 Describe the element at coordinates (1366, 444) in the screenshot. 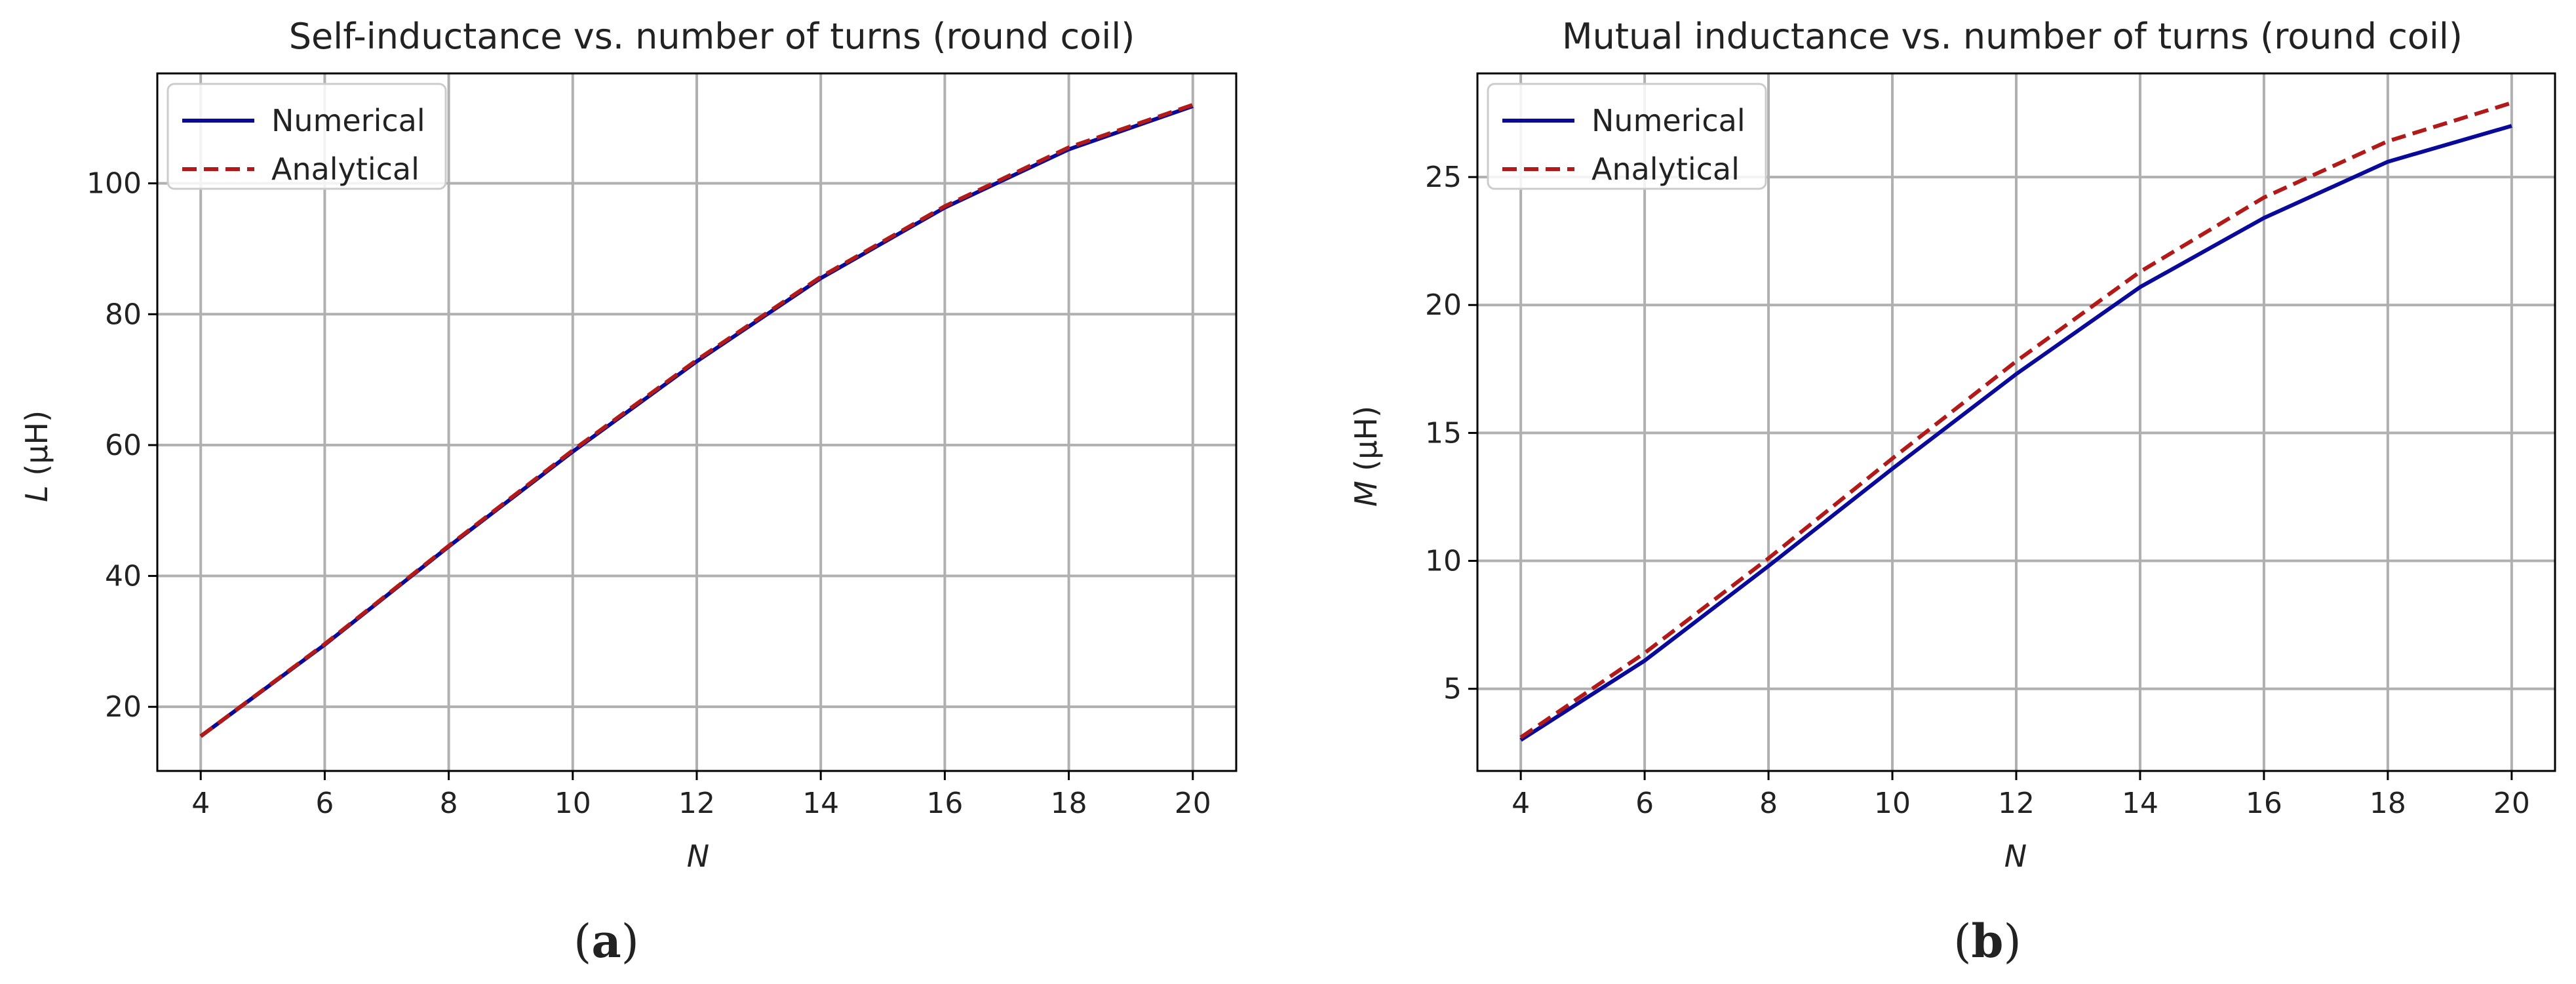

I see `chart-b-ylabel-unit: (μH)` at that location.